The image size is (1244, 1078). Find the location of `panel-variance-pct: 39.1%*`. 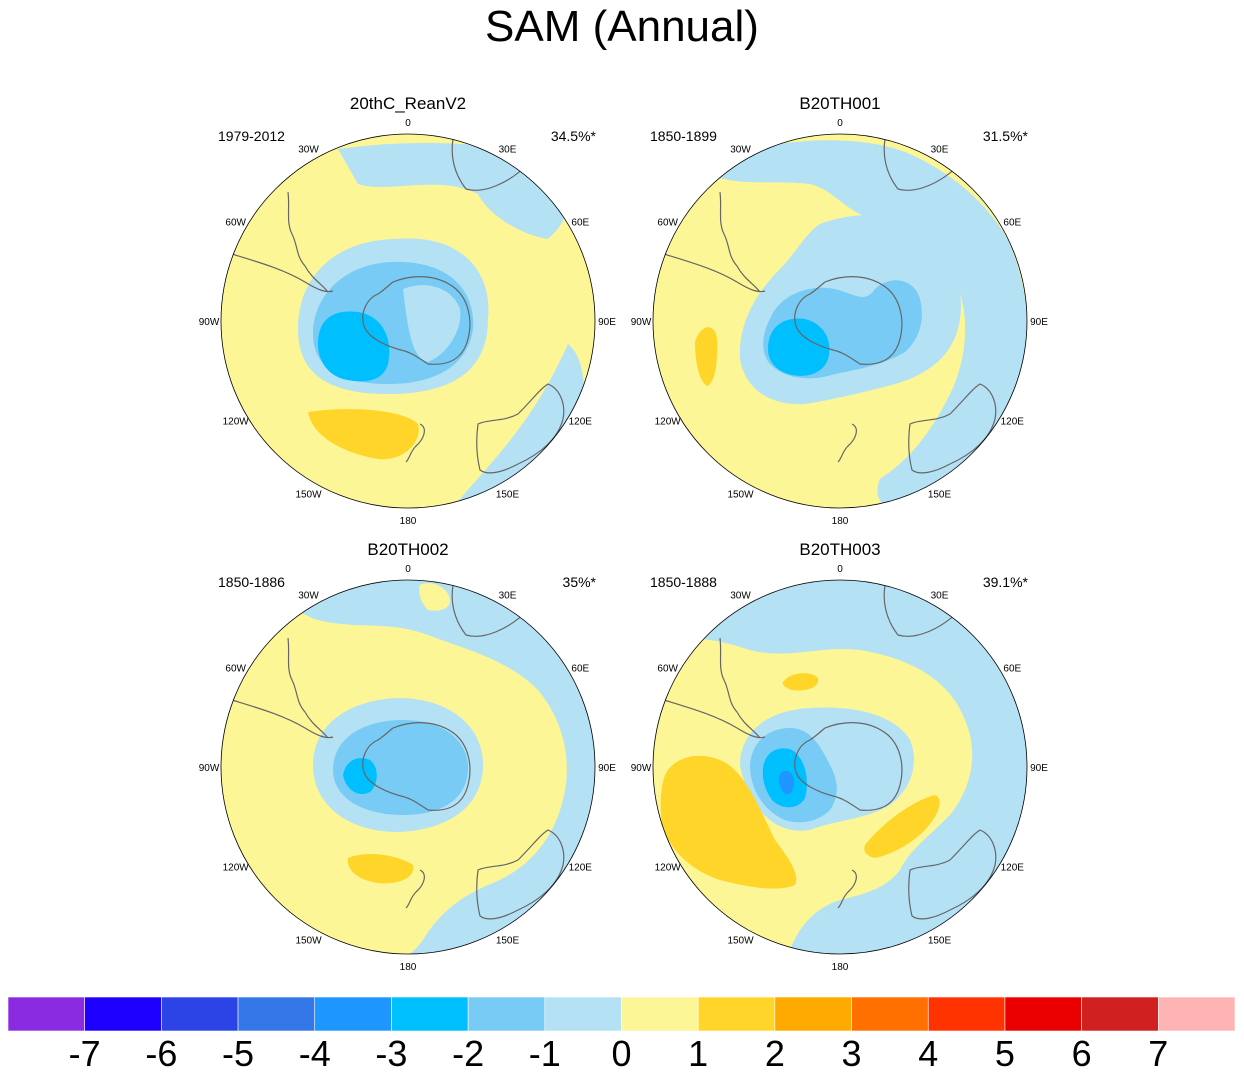

panel-variance-pct: 39.1%* is located at coordinates (1005, 582).